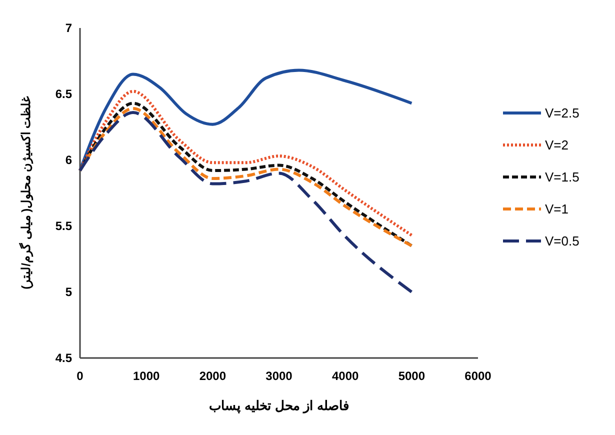  I want to click on legend-label: V=2.5, so click(562, 113).